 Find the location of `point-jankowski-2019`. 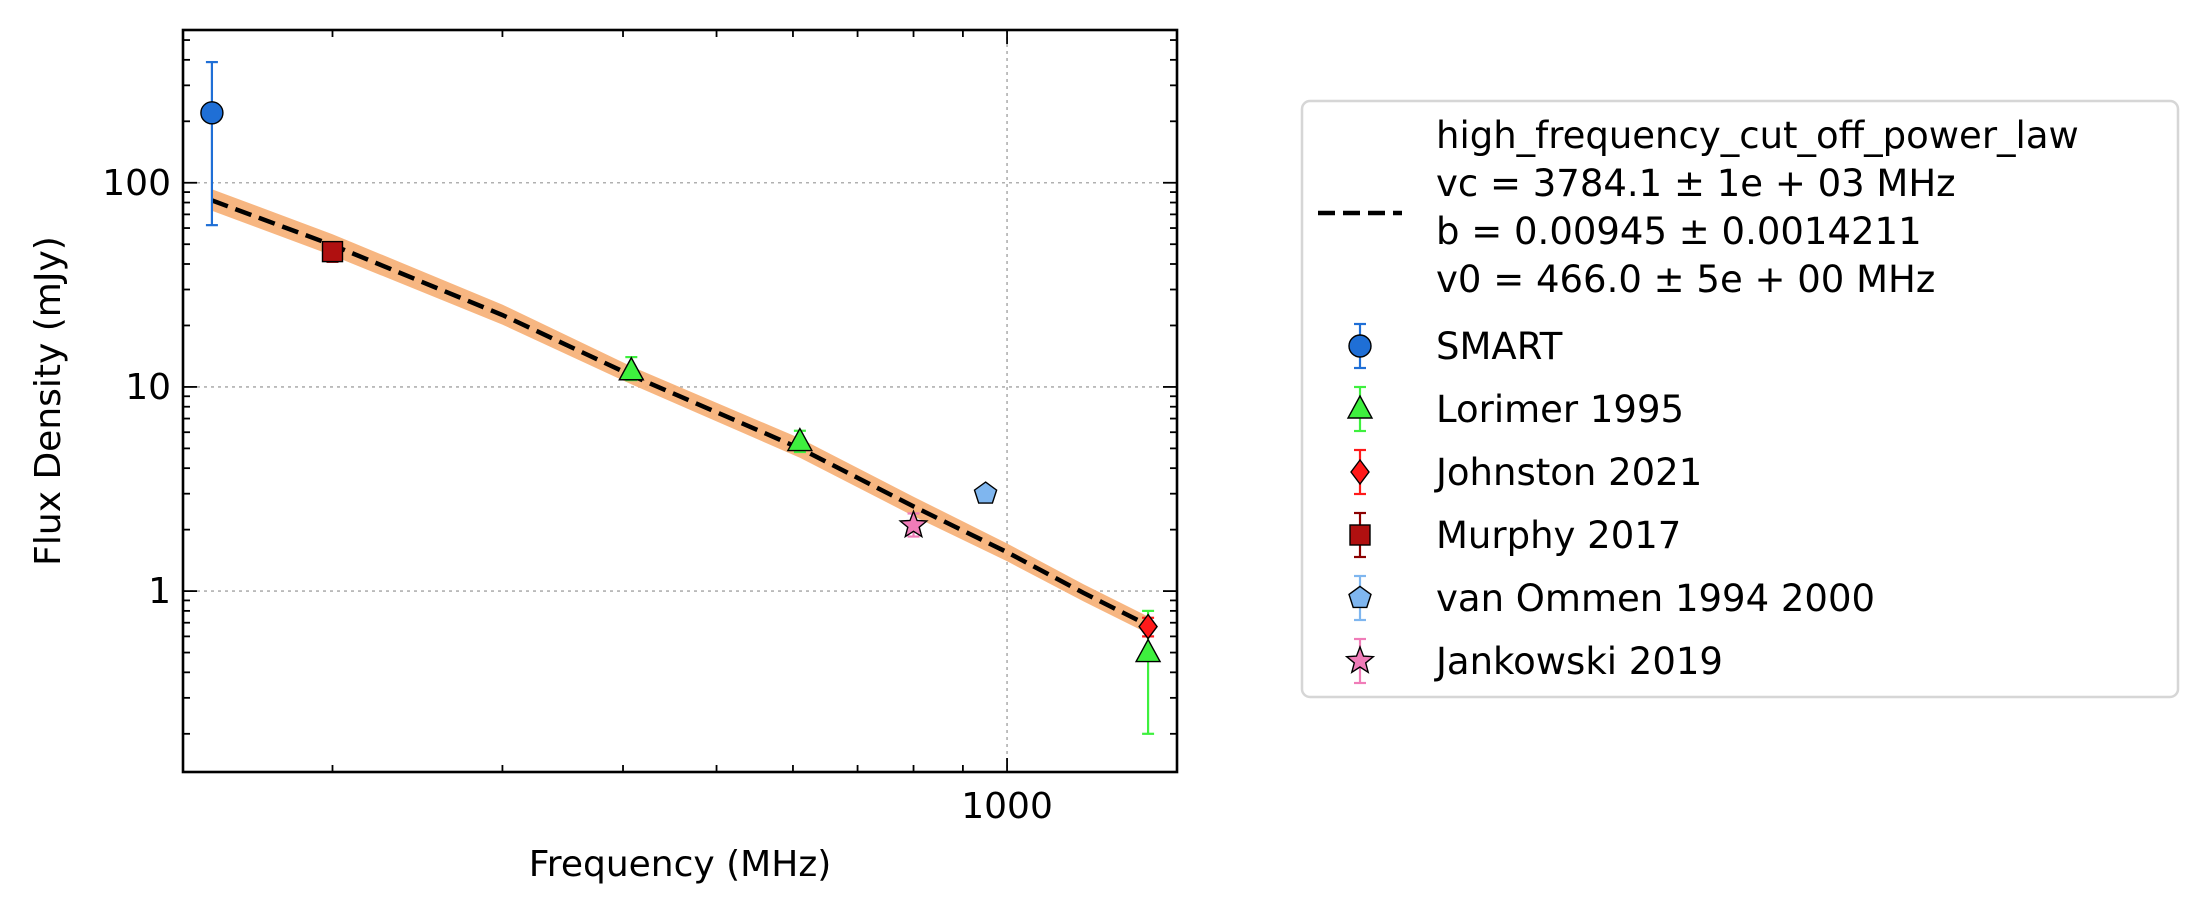

point-jankowski-2019 is located at coordinates (913, 524).